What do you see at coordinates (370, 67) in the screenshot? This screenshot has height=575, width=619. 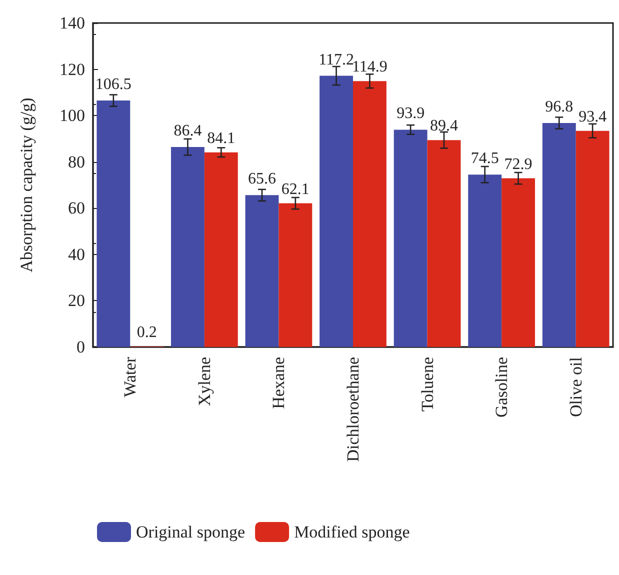 I see `data-label: 114.9` at bounding box center [370, 67].